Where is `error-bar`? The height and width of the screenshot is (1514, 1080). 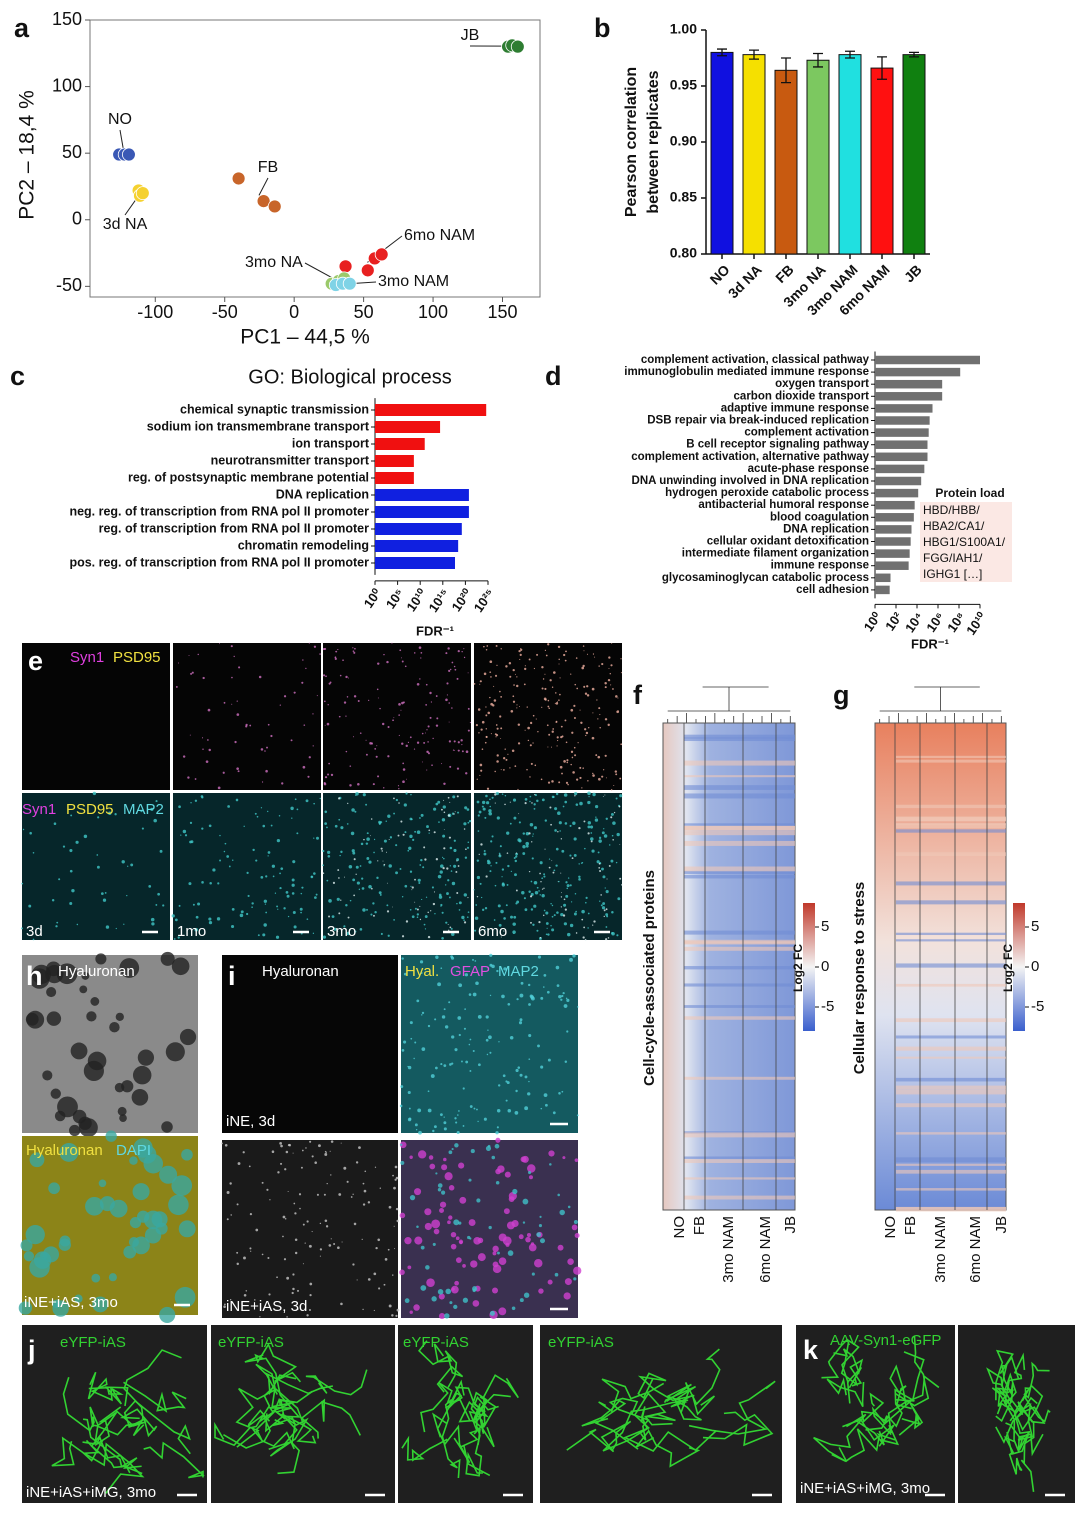 error-bar is located at coordinates (914, 54).